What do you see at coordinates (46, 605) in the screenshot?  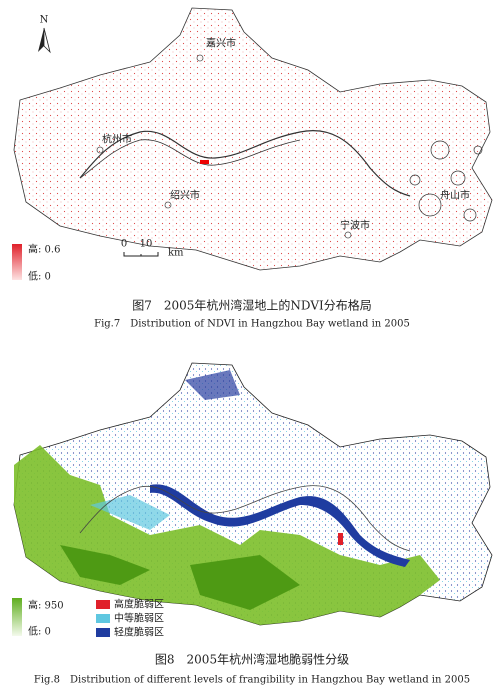 I see `legend-high: 高: 950` at bounding box center [46, 605].